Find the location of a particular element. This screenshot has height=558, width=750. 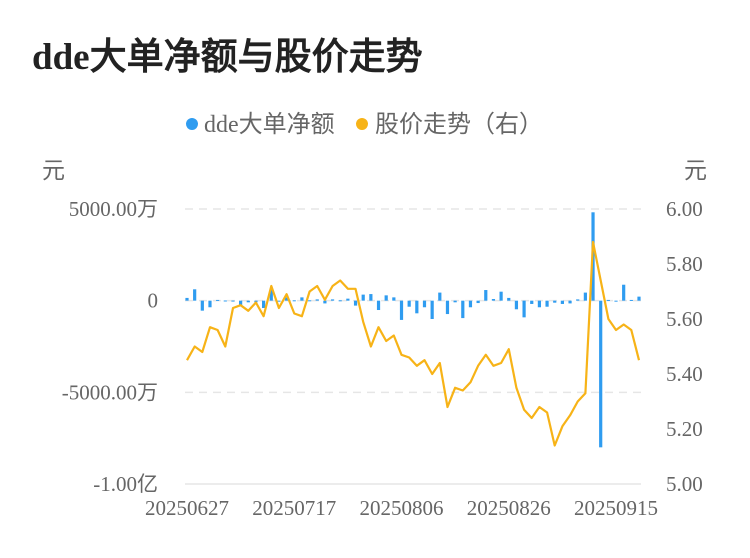

chart-title: dde大单净额与股价走势 is located at coordinates (227, 57).